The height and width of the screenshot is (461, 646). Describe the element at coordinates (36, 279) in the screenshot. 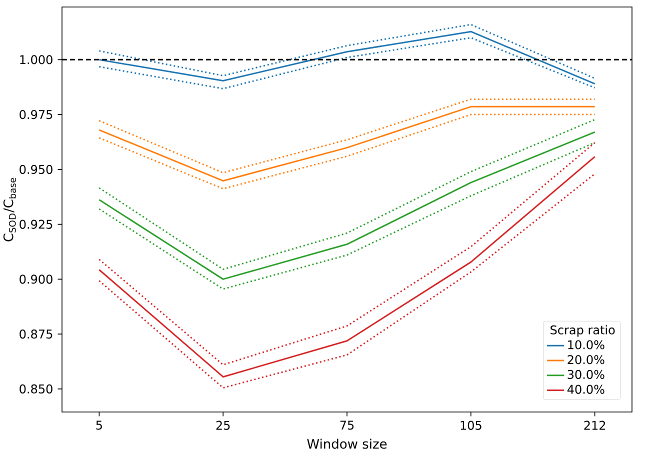

I see `y-tick-label: 0.900` at that location.